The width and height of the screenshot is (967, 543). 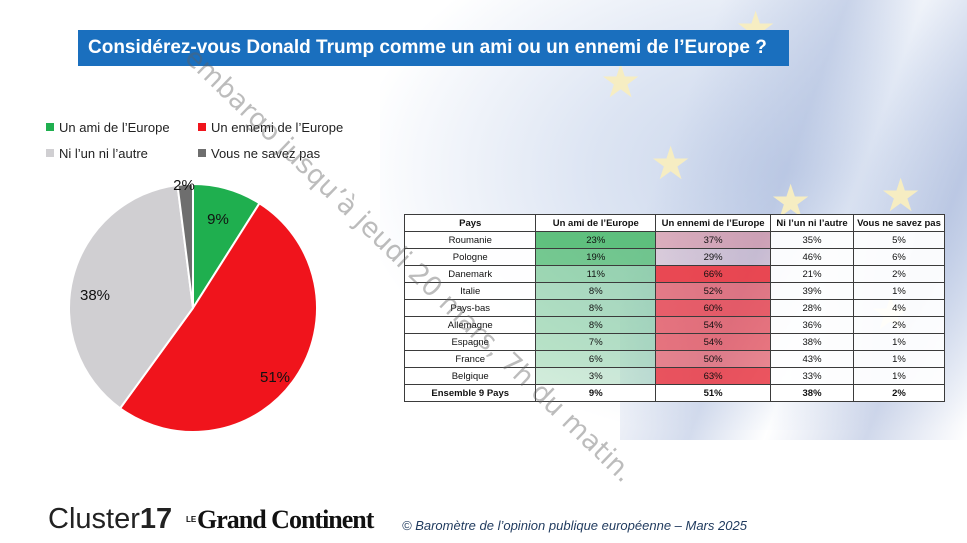 I want to click on cell-ami: 6%, so click(x=596, y=359).